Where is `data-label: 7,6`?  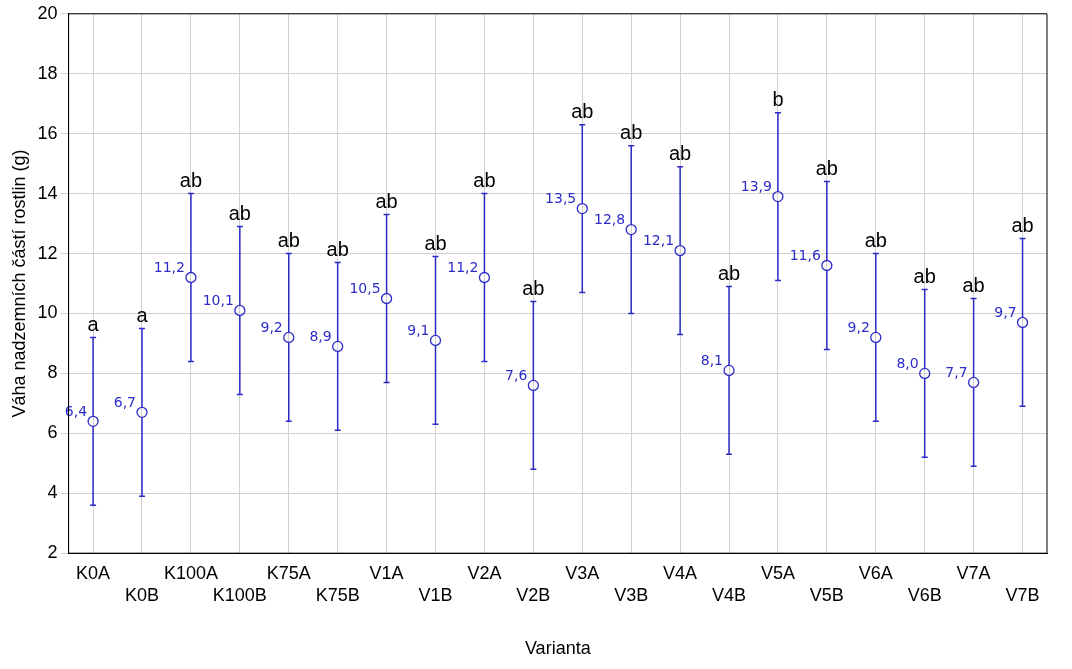 data-label: 7,6 is located at coordinates (516, 375).